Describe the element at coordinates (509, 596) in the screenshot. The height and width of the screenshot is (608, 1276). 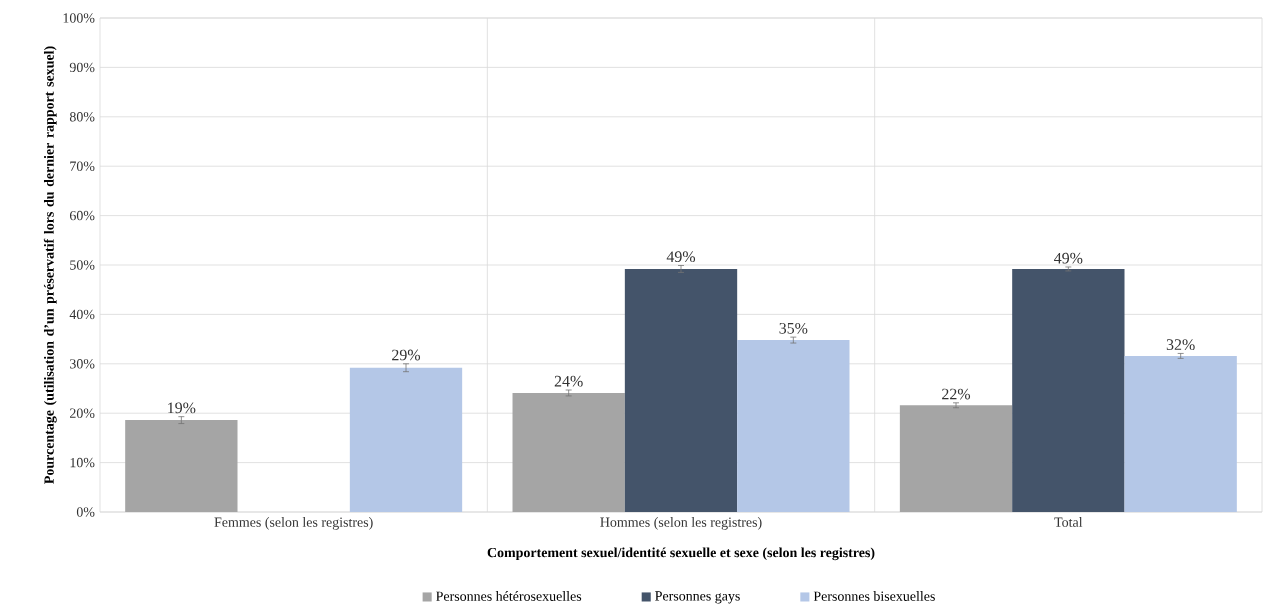
I see `legend-label: Personnes hétérosexuelles` at that location.